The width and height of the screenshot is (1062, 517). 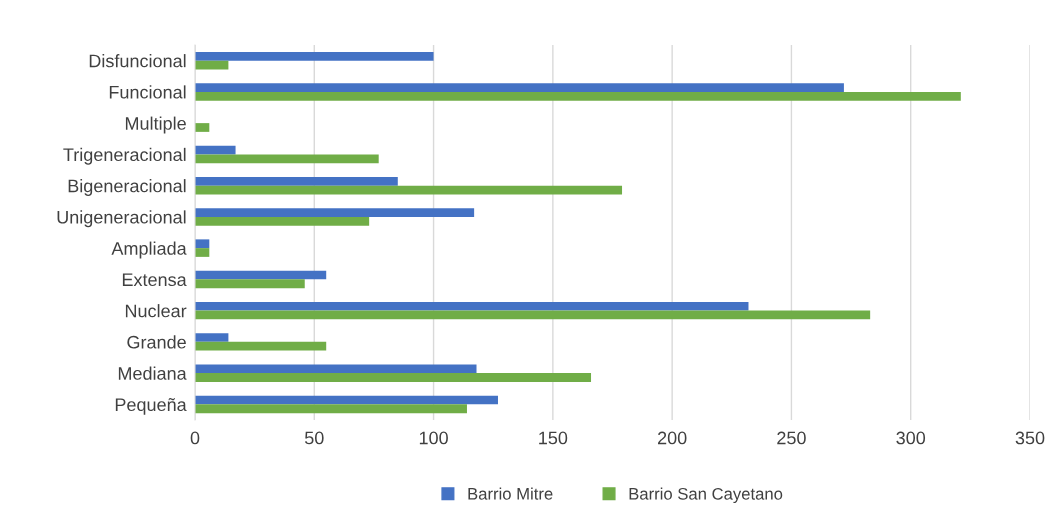 What do you see at coordinates (433, 438) in the screenshot?
I see `x-tick-label: 100` at bounding box center [433, 438].